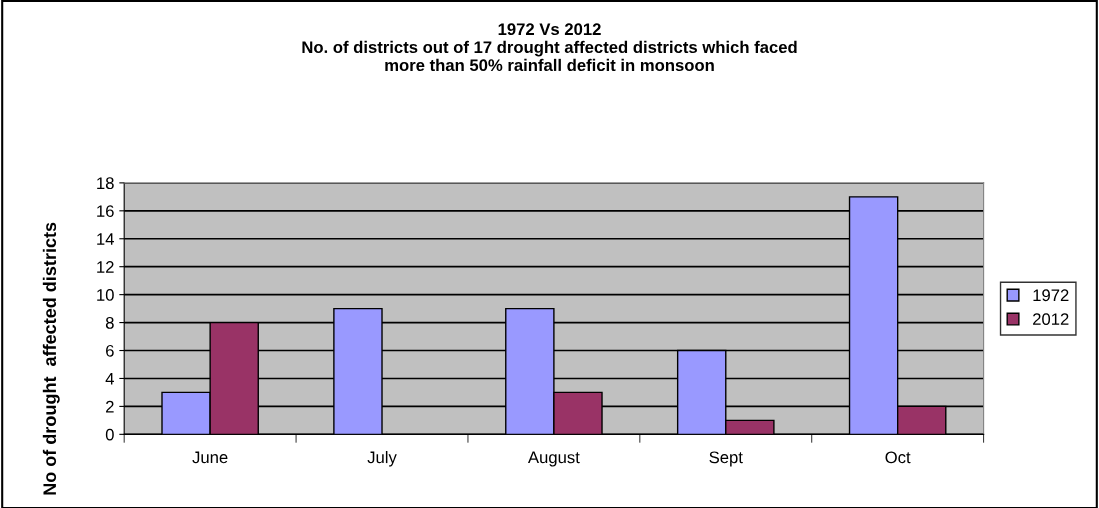  I want to click on y-tick-label: 2, so click(110, 406).